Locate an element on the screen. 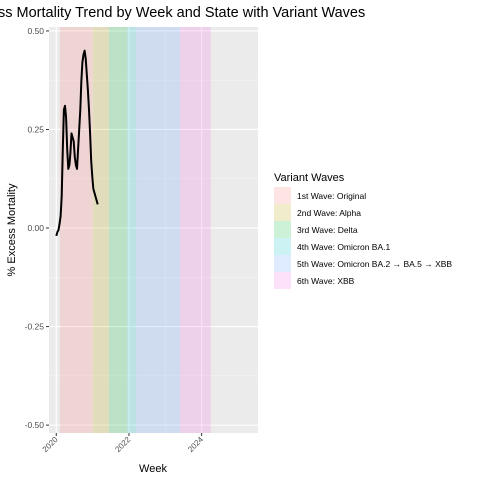  legend-label: 5th Wave: Omicron BA.2 → BA.5 → XBB is located at coordinates (374, 264).